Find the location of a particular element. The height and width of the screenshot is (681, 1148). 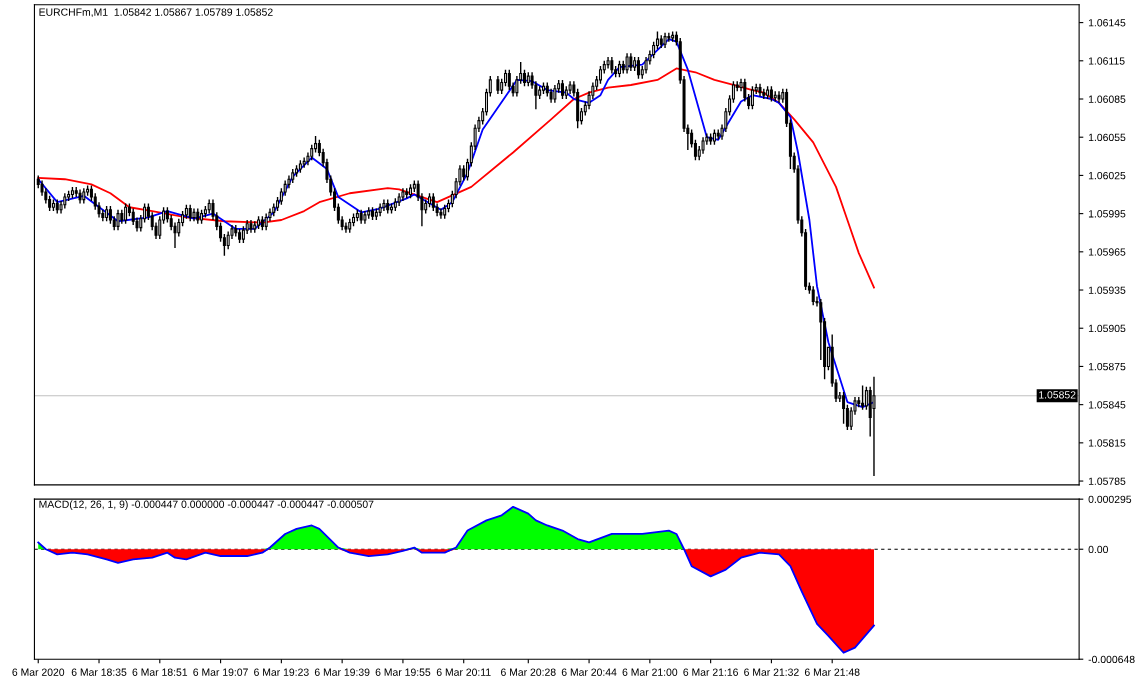

y-tick-label: 1.06085 is located at coordinates (1107, 99).